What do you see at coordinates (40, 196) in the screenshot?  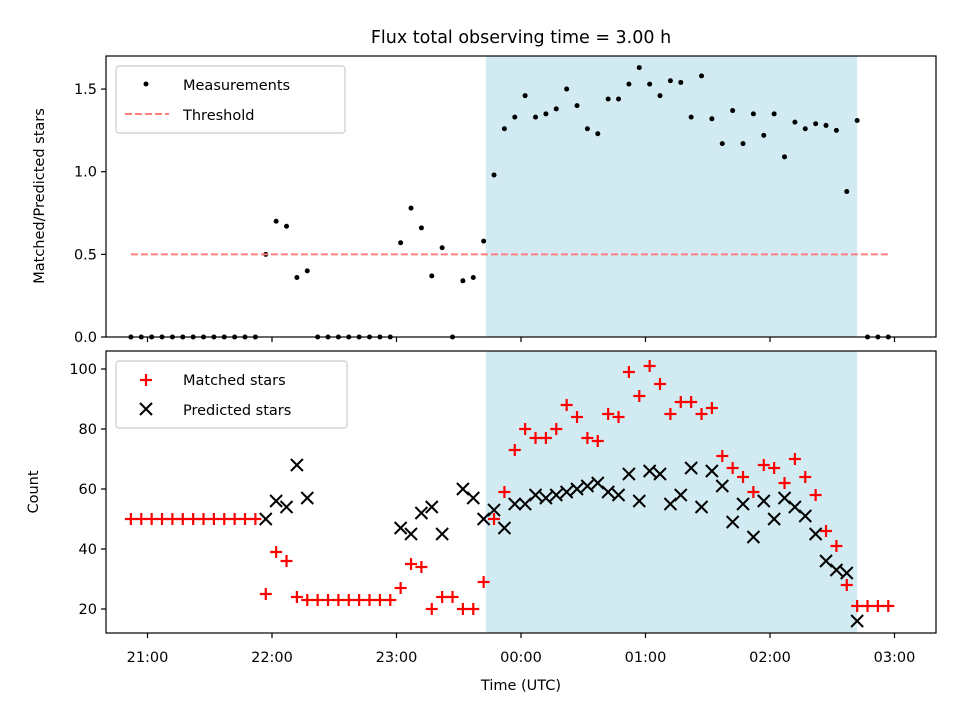 I see `top-panel-y-label: Matched/Predicted stars` at bounding box center [40, 196].